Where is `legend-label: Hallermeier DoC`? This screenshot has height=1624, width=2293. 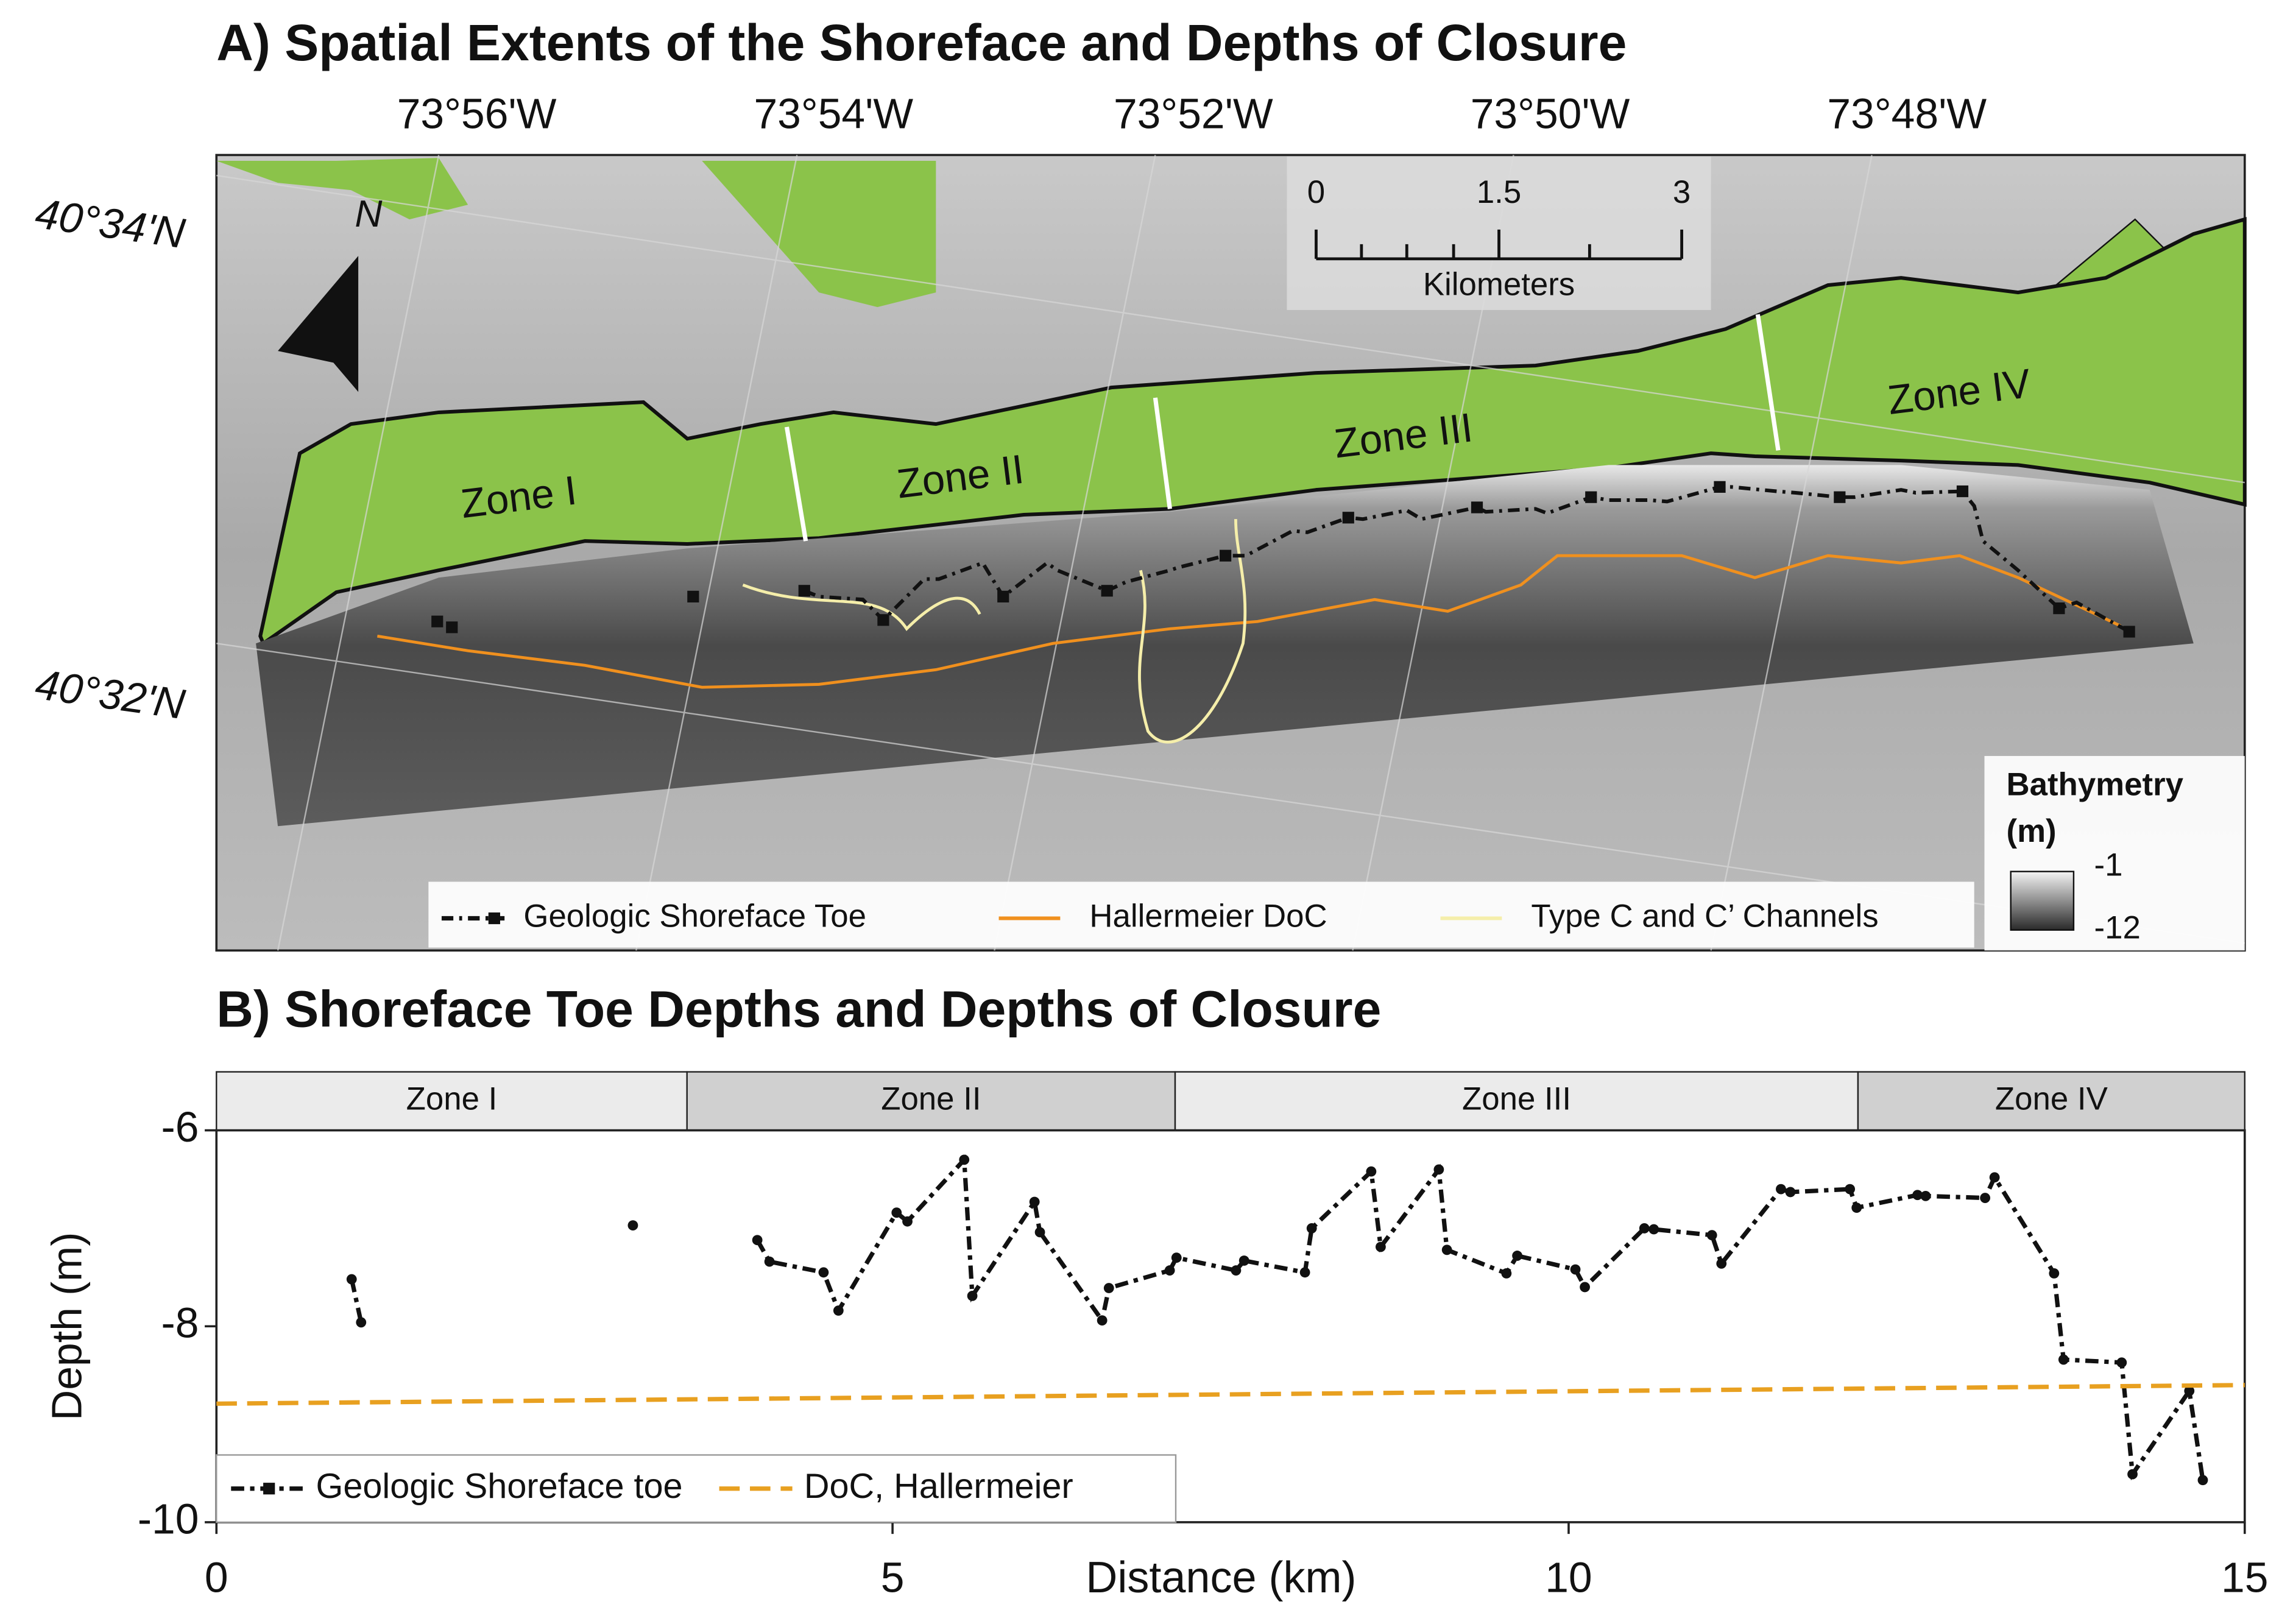
legend-label: Hallermeier DoC is located at coordinates (1208, 916).